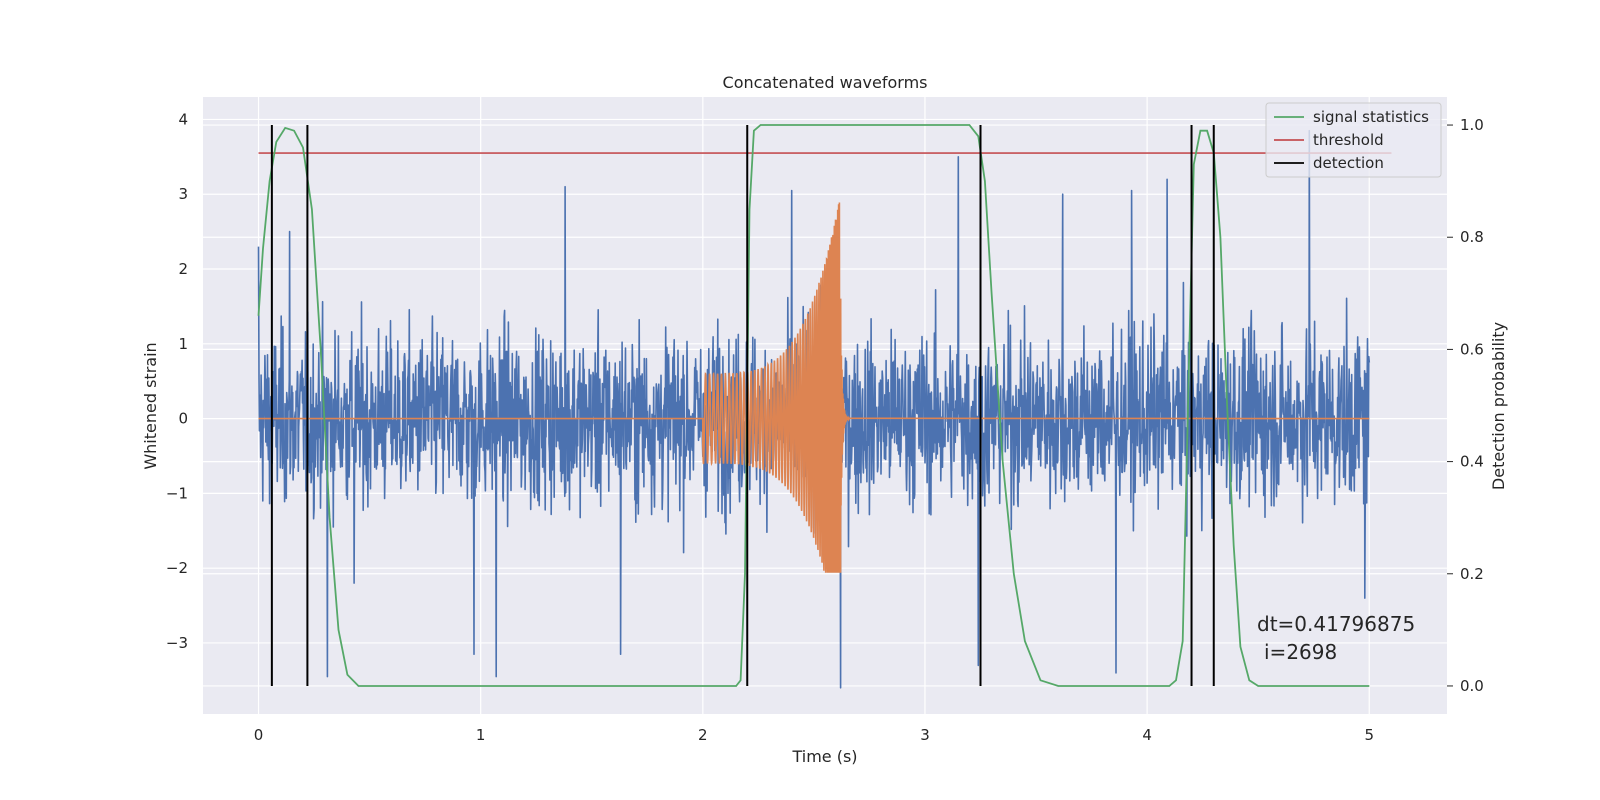 The width and height of the screenshot is (1600, 800). I want to click on y2-tick-label-4: 0.2, so click(1472, 574).